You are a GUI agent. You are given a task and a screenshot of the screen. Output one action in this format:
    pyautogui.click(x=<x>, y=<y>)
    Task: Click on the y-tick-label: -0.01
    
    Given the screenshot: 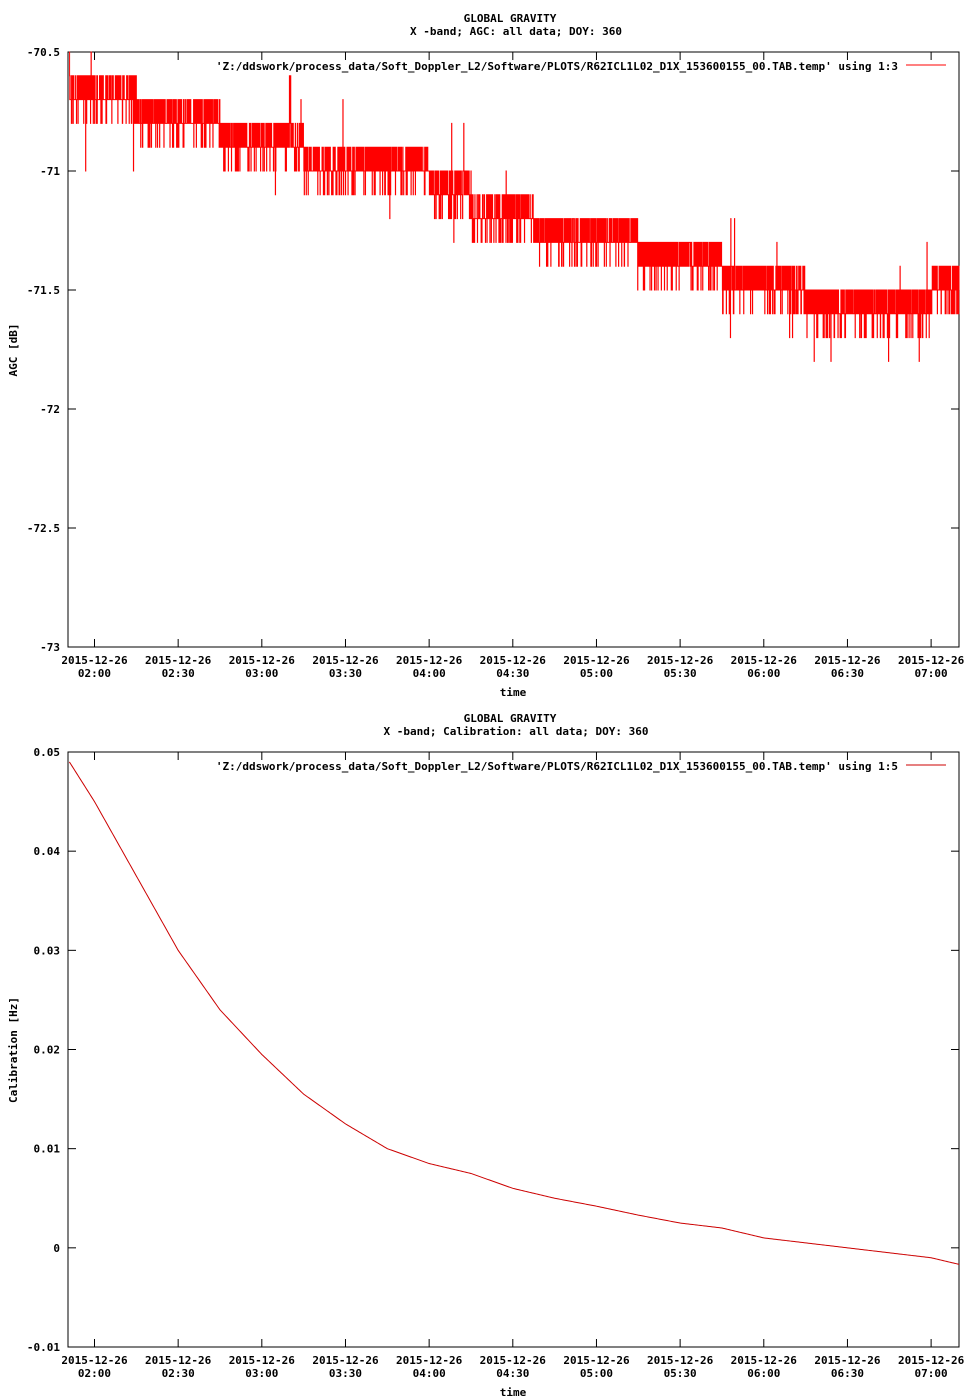 What is the action you would take?
    pyautogui.click(x=43, y=1347)
    